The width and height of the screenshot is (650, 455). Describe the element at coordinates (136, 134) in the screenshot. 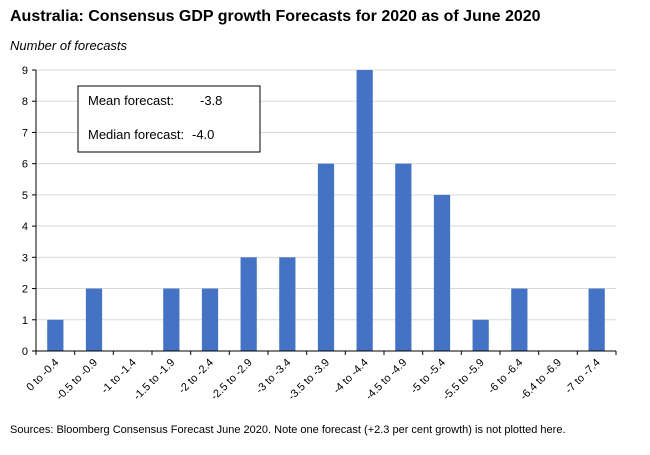

I see `median-label: Median forecast:` at that location.